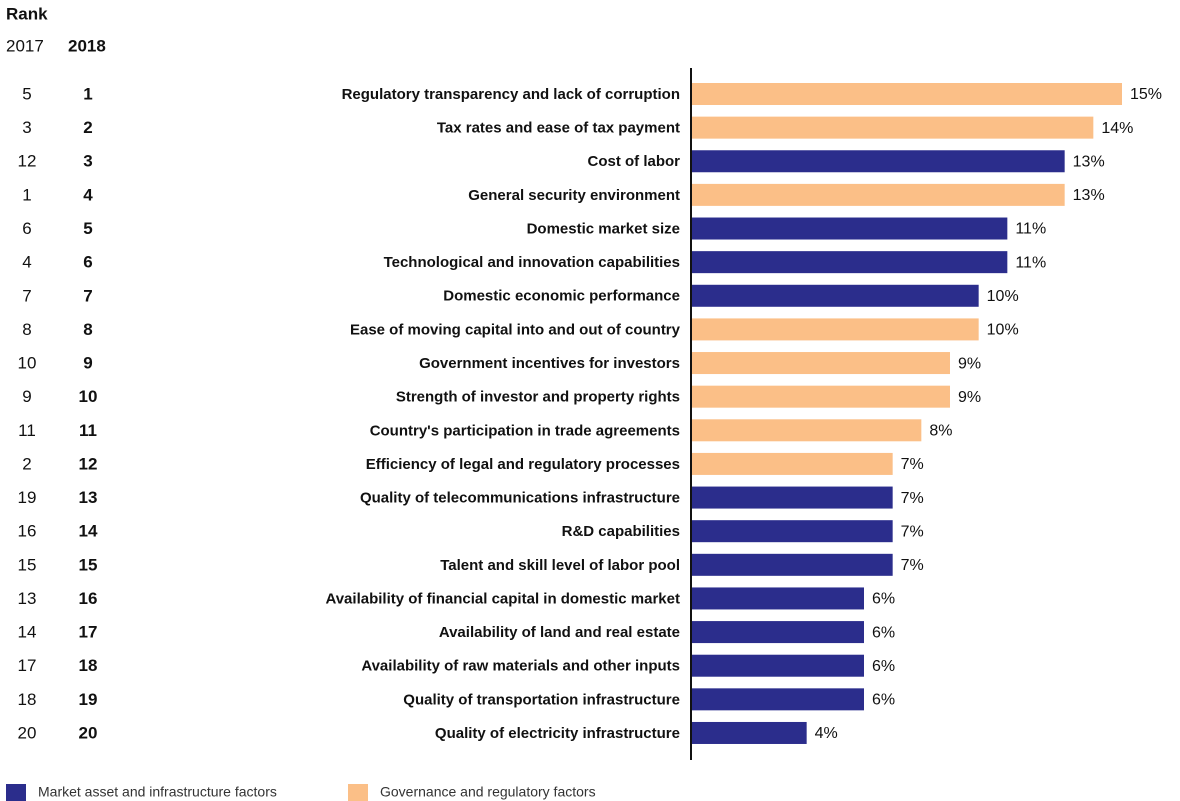 Image resolution: width=1180 pixels, height=801 pixels. Describe the element at coordinates (559, 632) in the screenshot. I see `category-label: Availability of land and real estate` at that location.